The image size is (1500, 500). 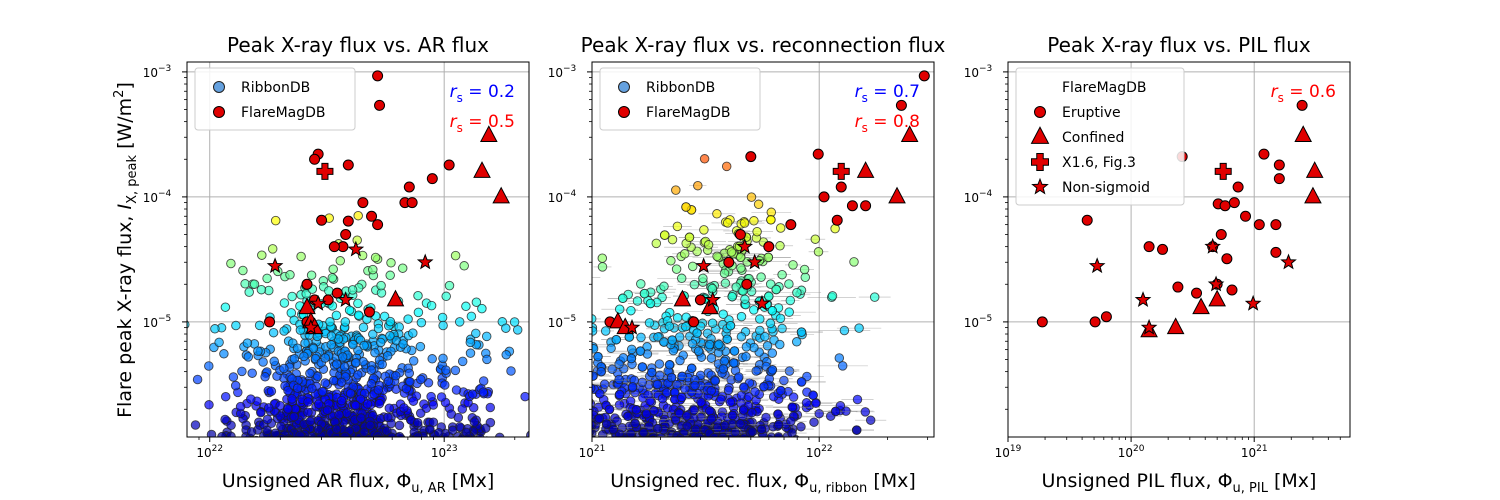 What do you see at coordinates (1040, 135) in the screenshot?
I see `legend-marker-triangle` at bounding box center [1040, 135].